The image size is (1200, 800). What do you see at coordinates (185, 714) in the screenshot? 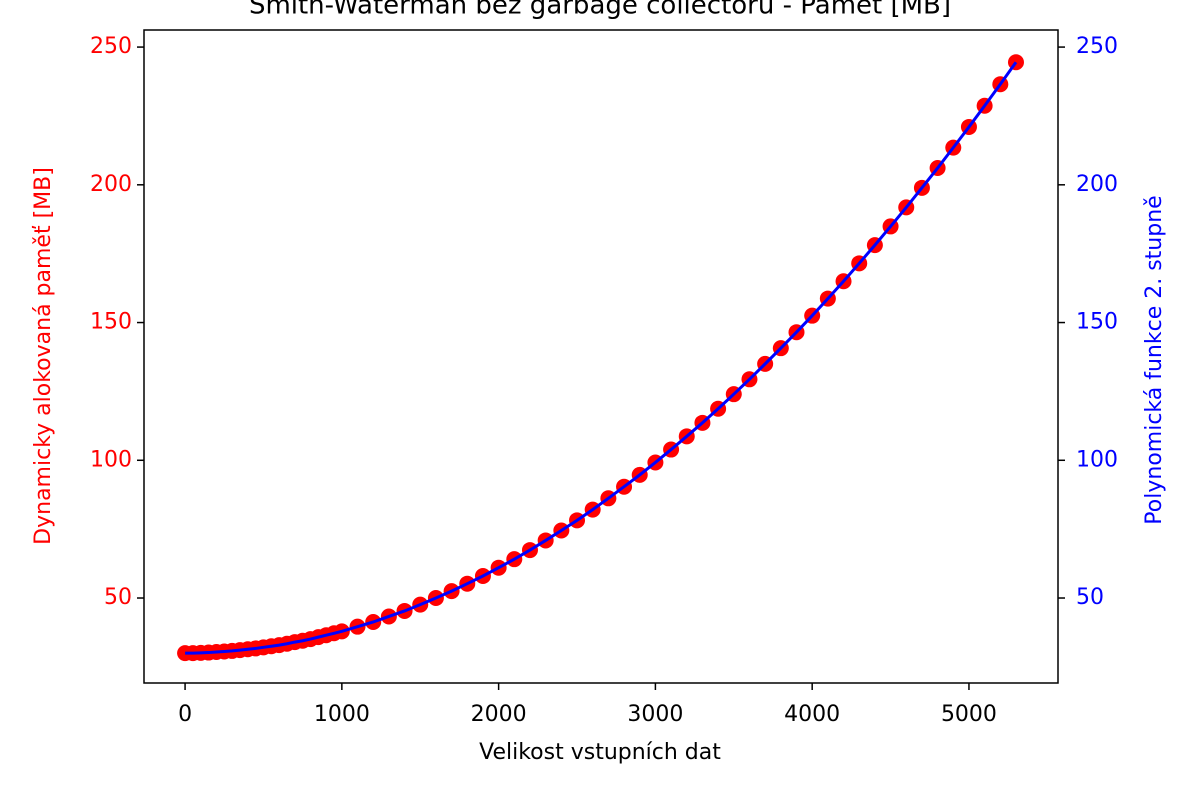
I see `x-tick-label: 0` at bounding box center [185, 714].